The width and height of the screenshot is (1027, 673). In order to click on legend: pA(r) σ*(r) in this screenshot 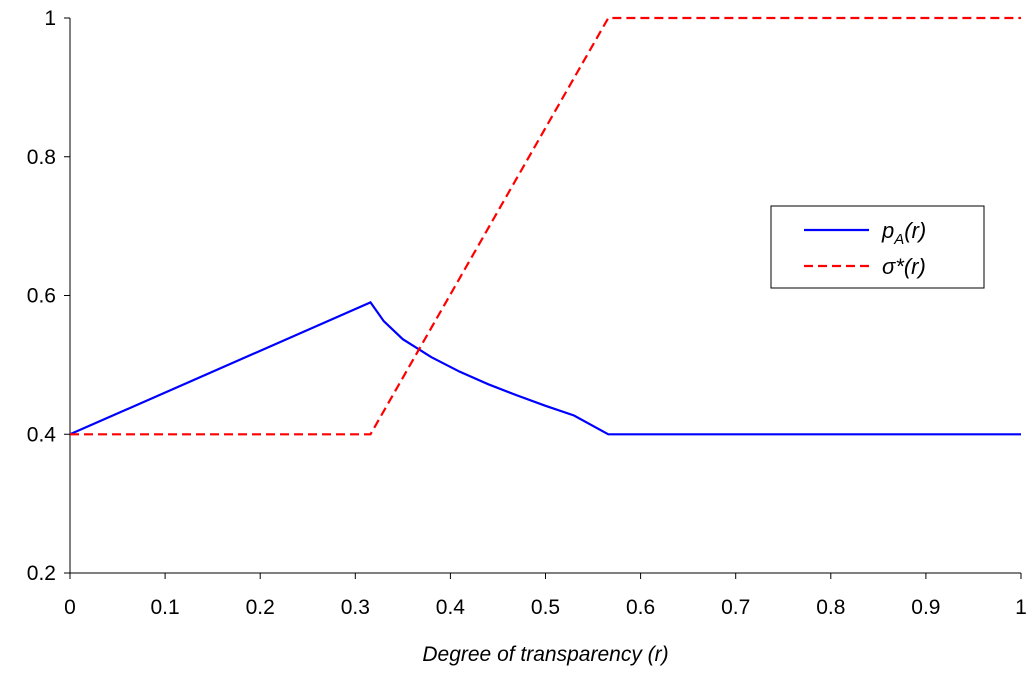, I will do `click(877, 247)`.